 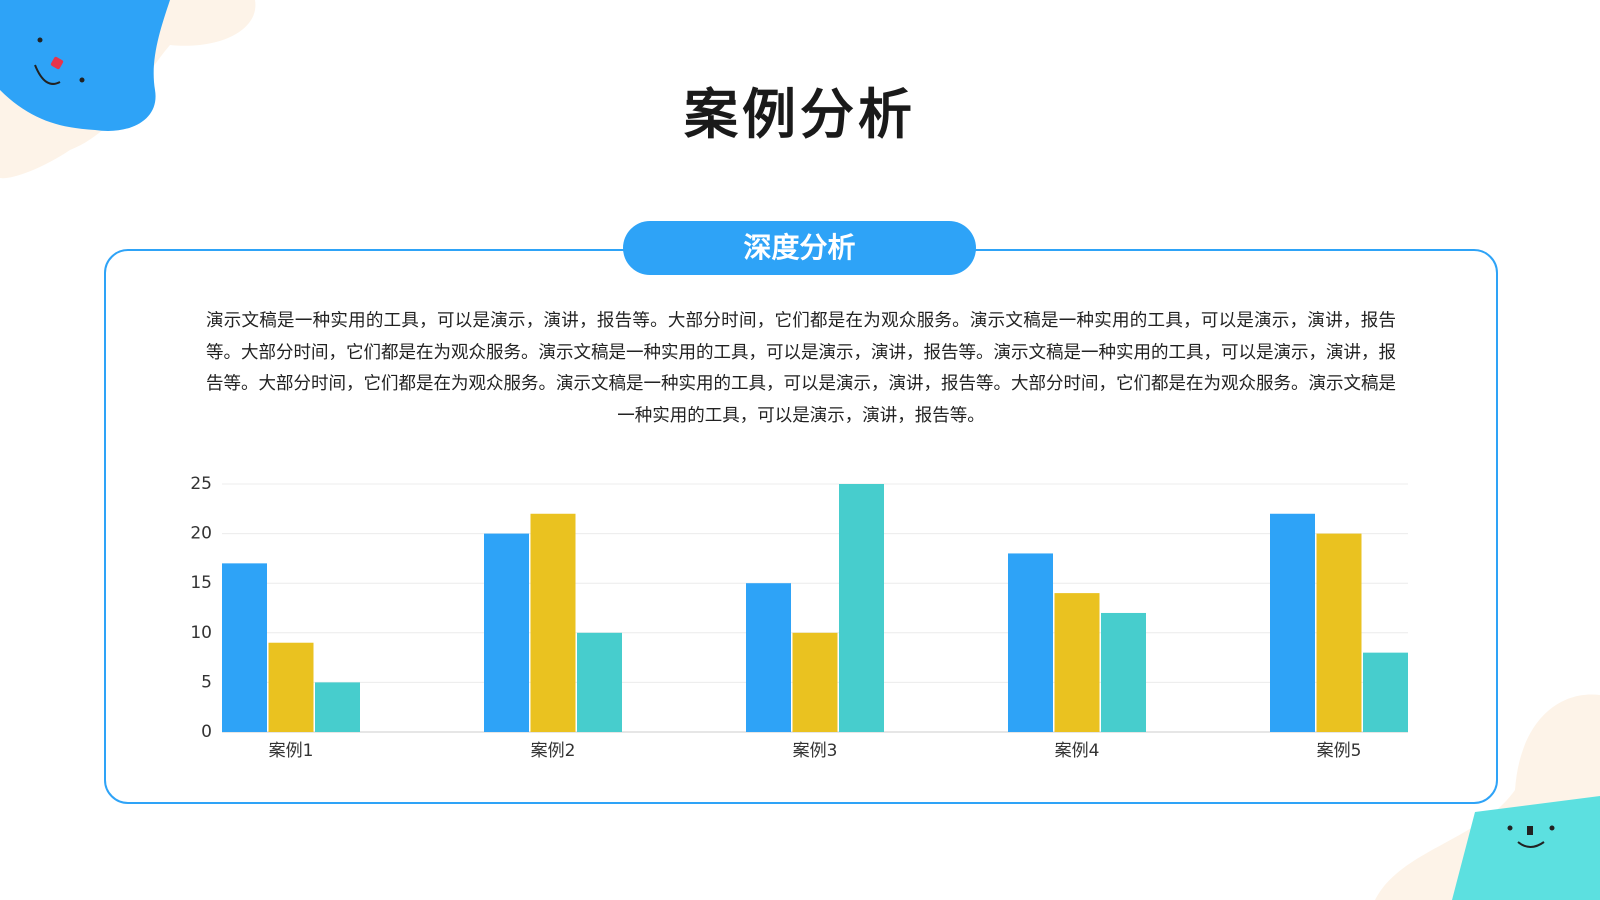 What do you see at coordinates (291, 751) in the screenshot?
I see `x-tick-label: 案例1` at bounding box center [291, 751].